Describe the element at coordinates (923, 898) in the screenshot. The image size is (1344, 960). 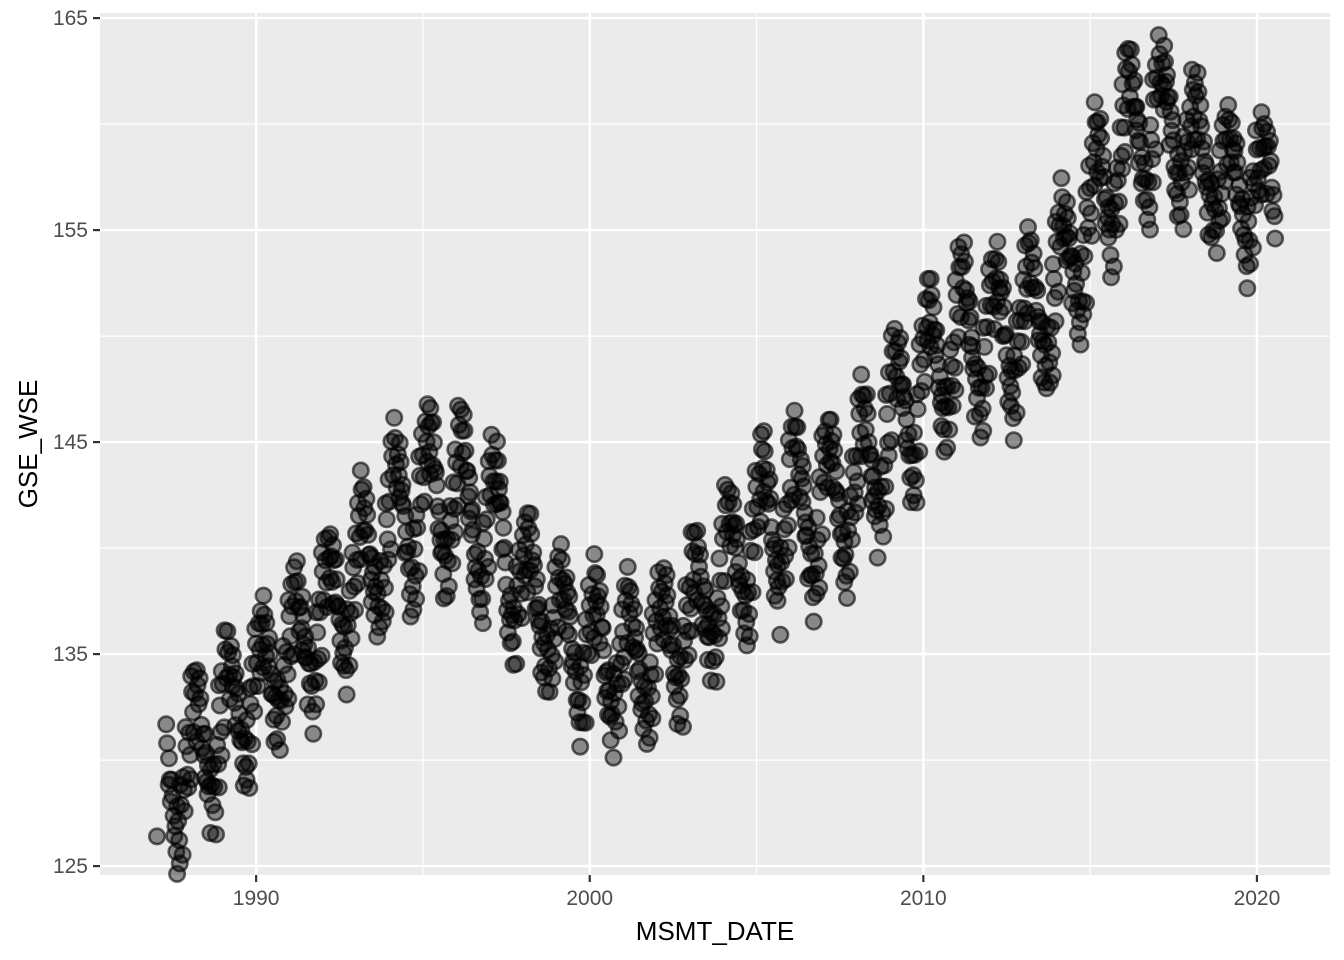
I see `x-tick-label: 2010` at that location.